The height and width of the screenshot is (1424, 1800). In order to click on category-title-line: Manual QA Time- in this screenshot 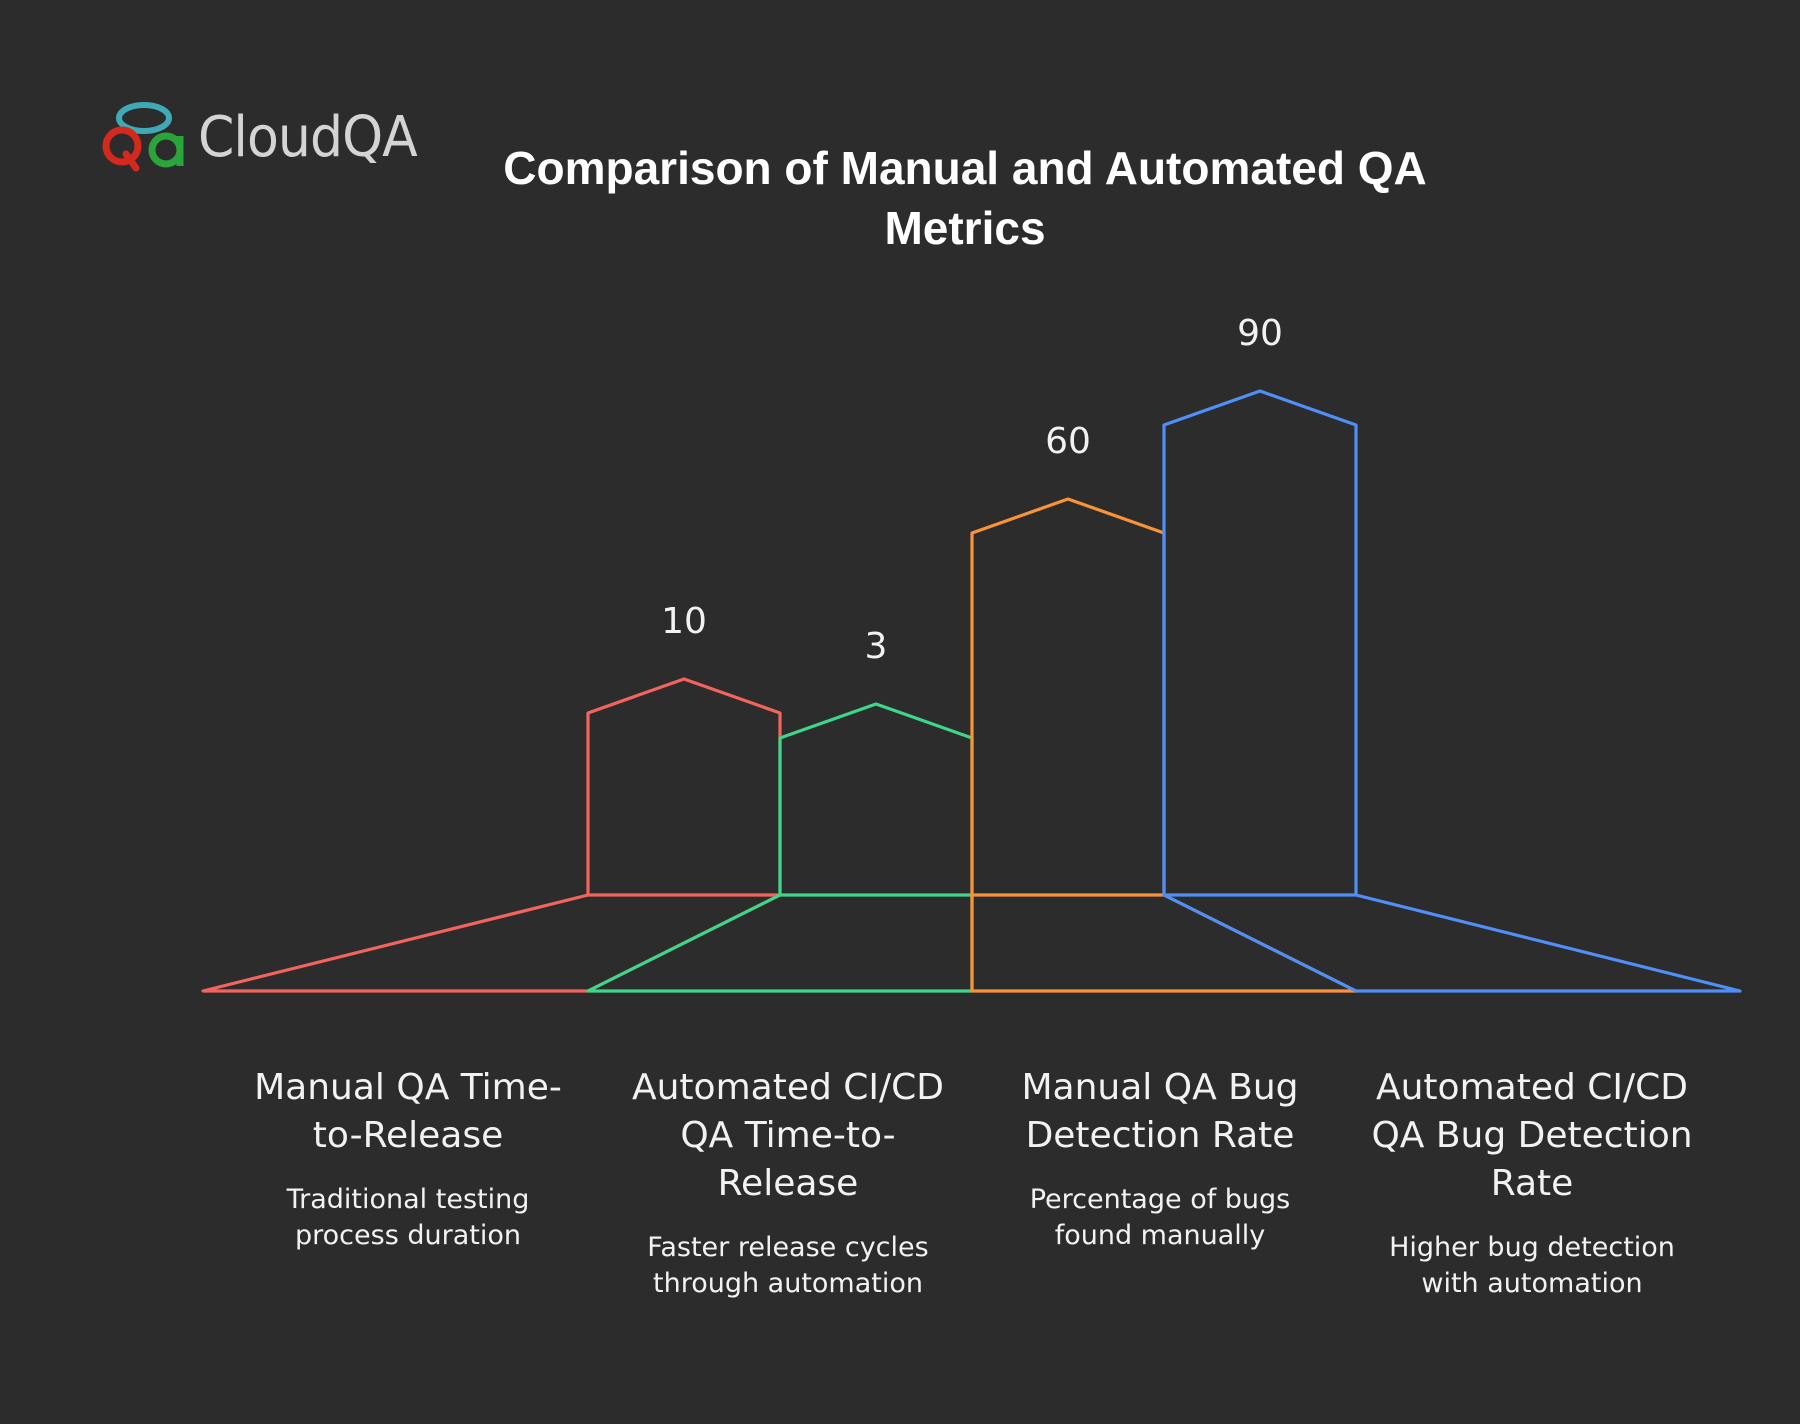, I will do `click(408, 1087)`.